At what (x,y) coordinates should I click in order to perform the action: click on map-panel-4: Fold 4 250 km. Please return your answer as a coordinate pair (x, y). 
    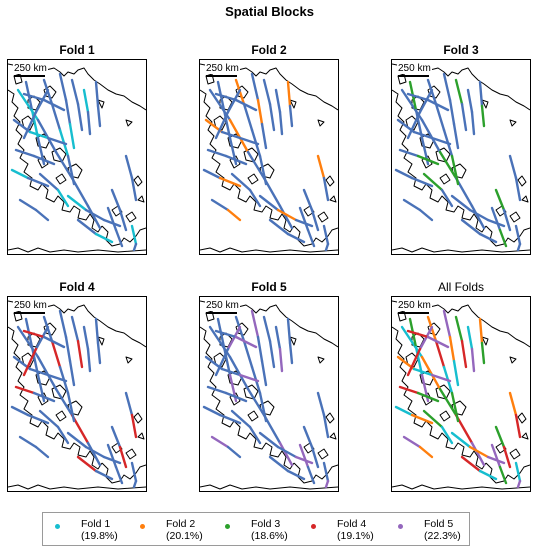
    Looking at the image, I should click on (77, 386).